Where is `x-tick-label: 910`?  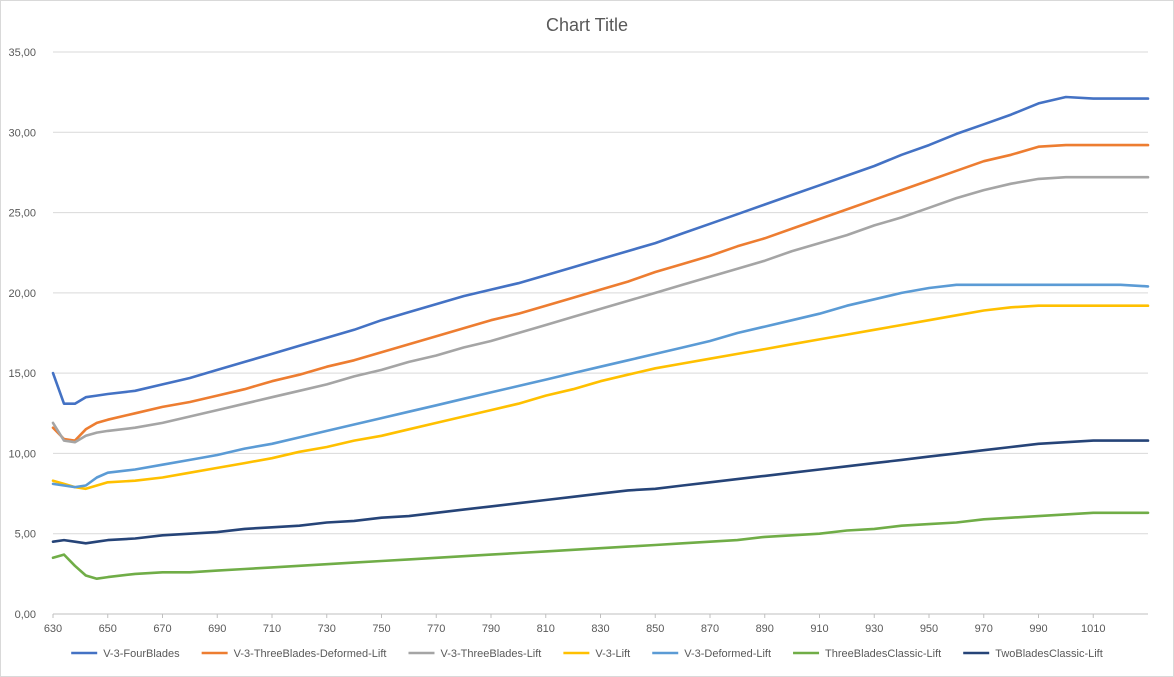
x-tick-label: 910 is located at coordinates (819, 629).